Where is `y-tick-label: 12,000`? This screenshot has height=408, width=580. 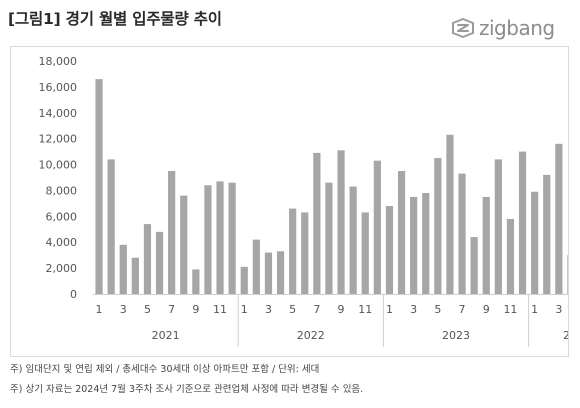
y-tick-label: 12,000 is located at coordinates (58, 139).